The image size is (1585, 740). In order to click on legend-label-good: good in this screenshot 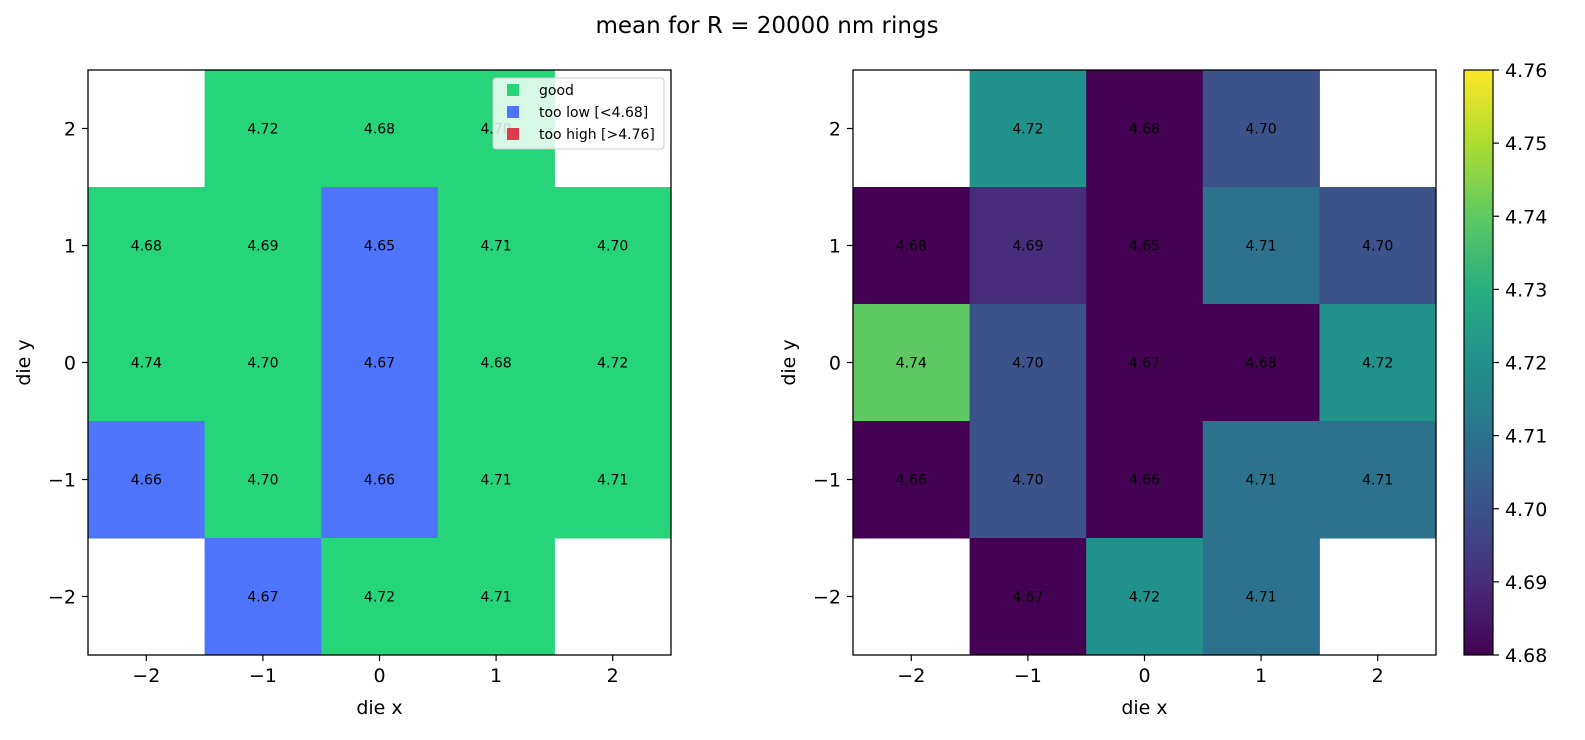, I will do `click(556, 91)`.